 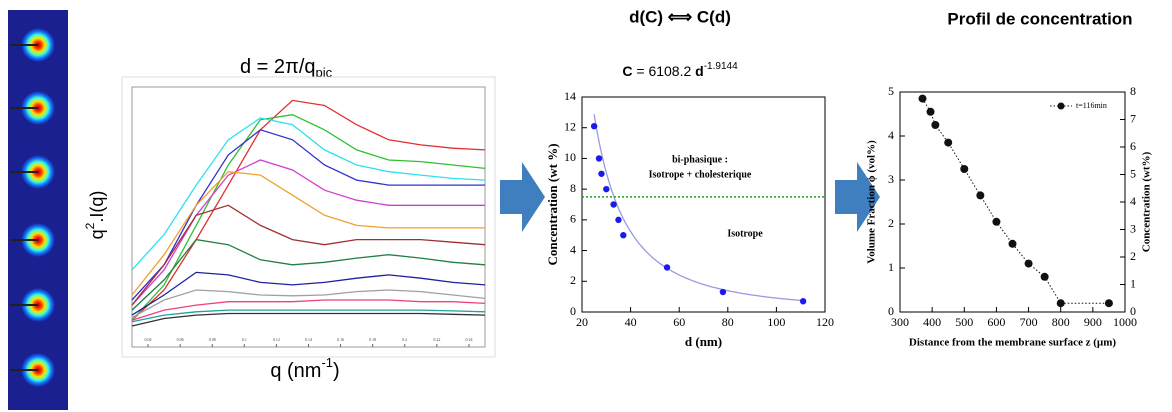 I want to click on x-tick-label: 0.2, so click(x=404, y=339).